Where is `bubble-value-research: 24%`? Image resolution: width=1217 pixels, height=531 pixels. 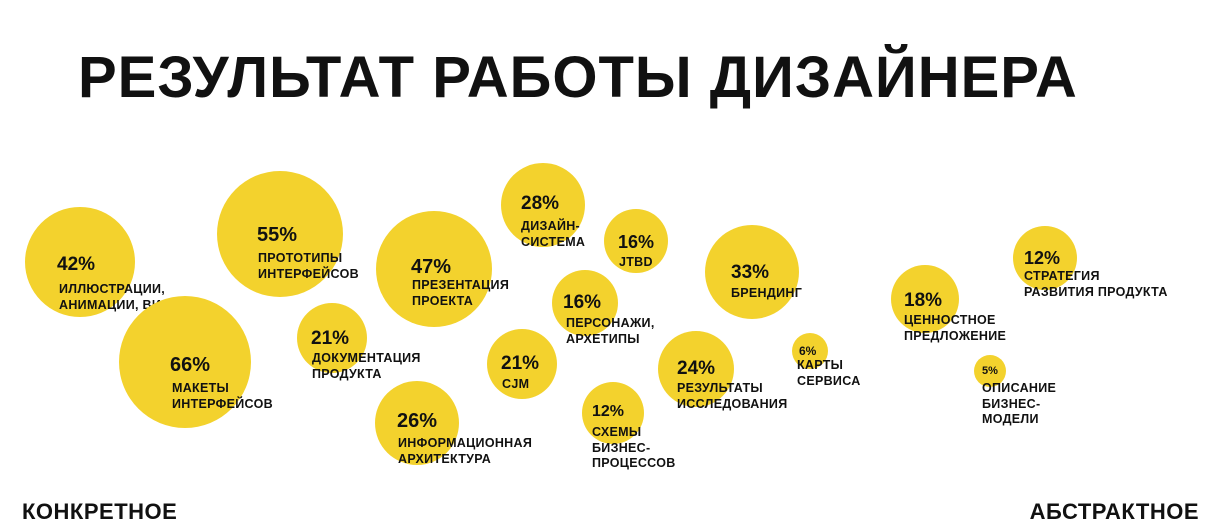
bubble-value-research: 24% is located at coordinates (696, 368).